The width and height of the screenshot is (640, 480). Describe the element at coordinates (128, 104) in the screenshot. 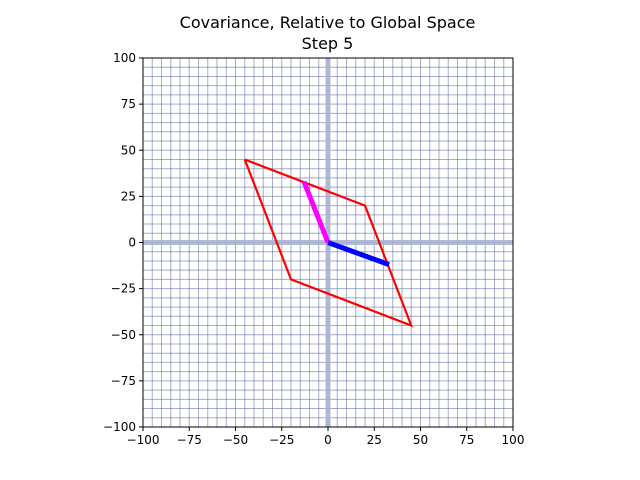

I see `y-tick-label: 75` at that location.